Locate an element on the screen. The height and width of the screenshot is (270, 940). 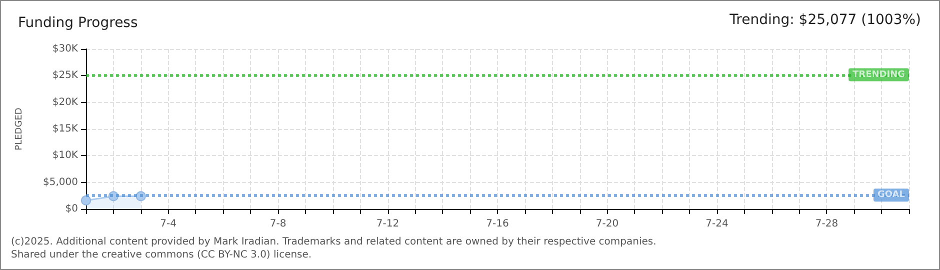
y-tick-label: $30K is located at coordinates (65, 49).